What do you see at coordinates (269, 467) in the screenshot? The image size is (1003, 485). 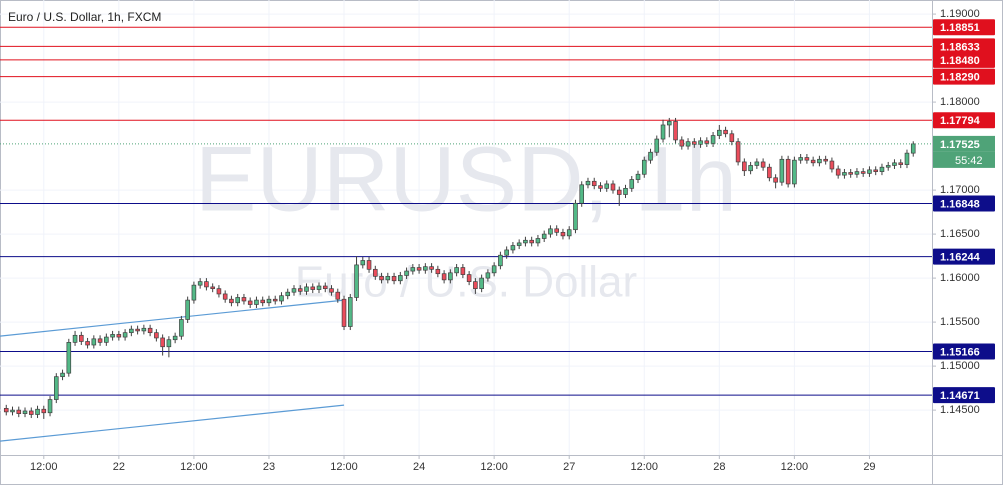 I see `x-tick-label: 23` at bounding box center [269, 467].